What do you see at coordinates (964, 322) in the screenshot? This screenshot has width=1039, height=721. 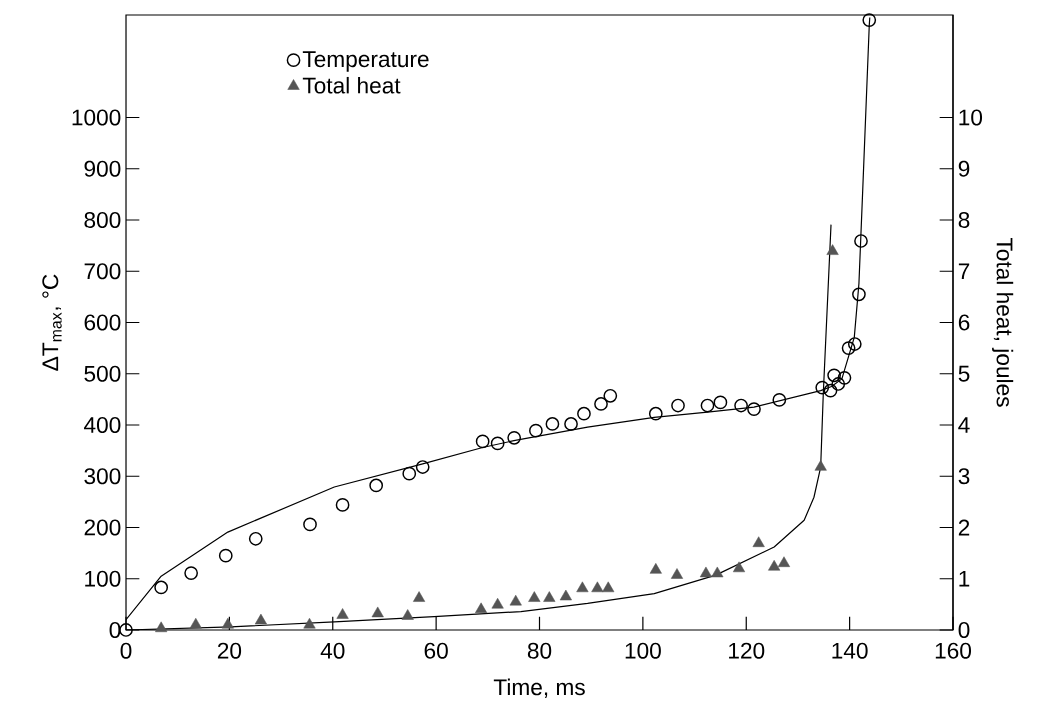 I see `y2-tick-label: 6` at bounding box center [964, 322].